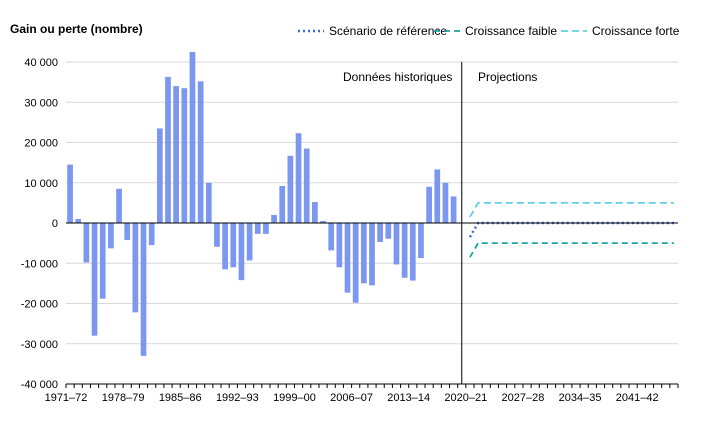 This screenshot has height=422, width=720. What do you see at coordinates (388, 31) in the screenshot?
I see `legend-label: Scénario de référence` at bounding box center [388, 31].